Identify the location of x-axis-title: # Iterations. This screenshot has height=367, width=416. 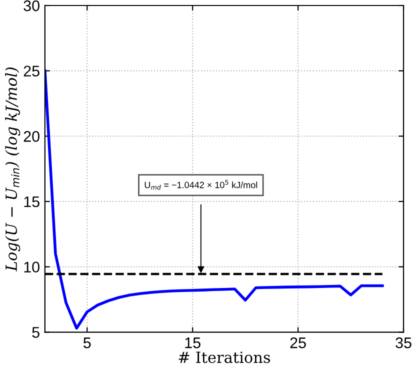
(224, 358).